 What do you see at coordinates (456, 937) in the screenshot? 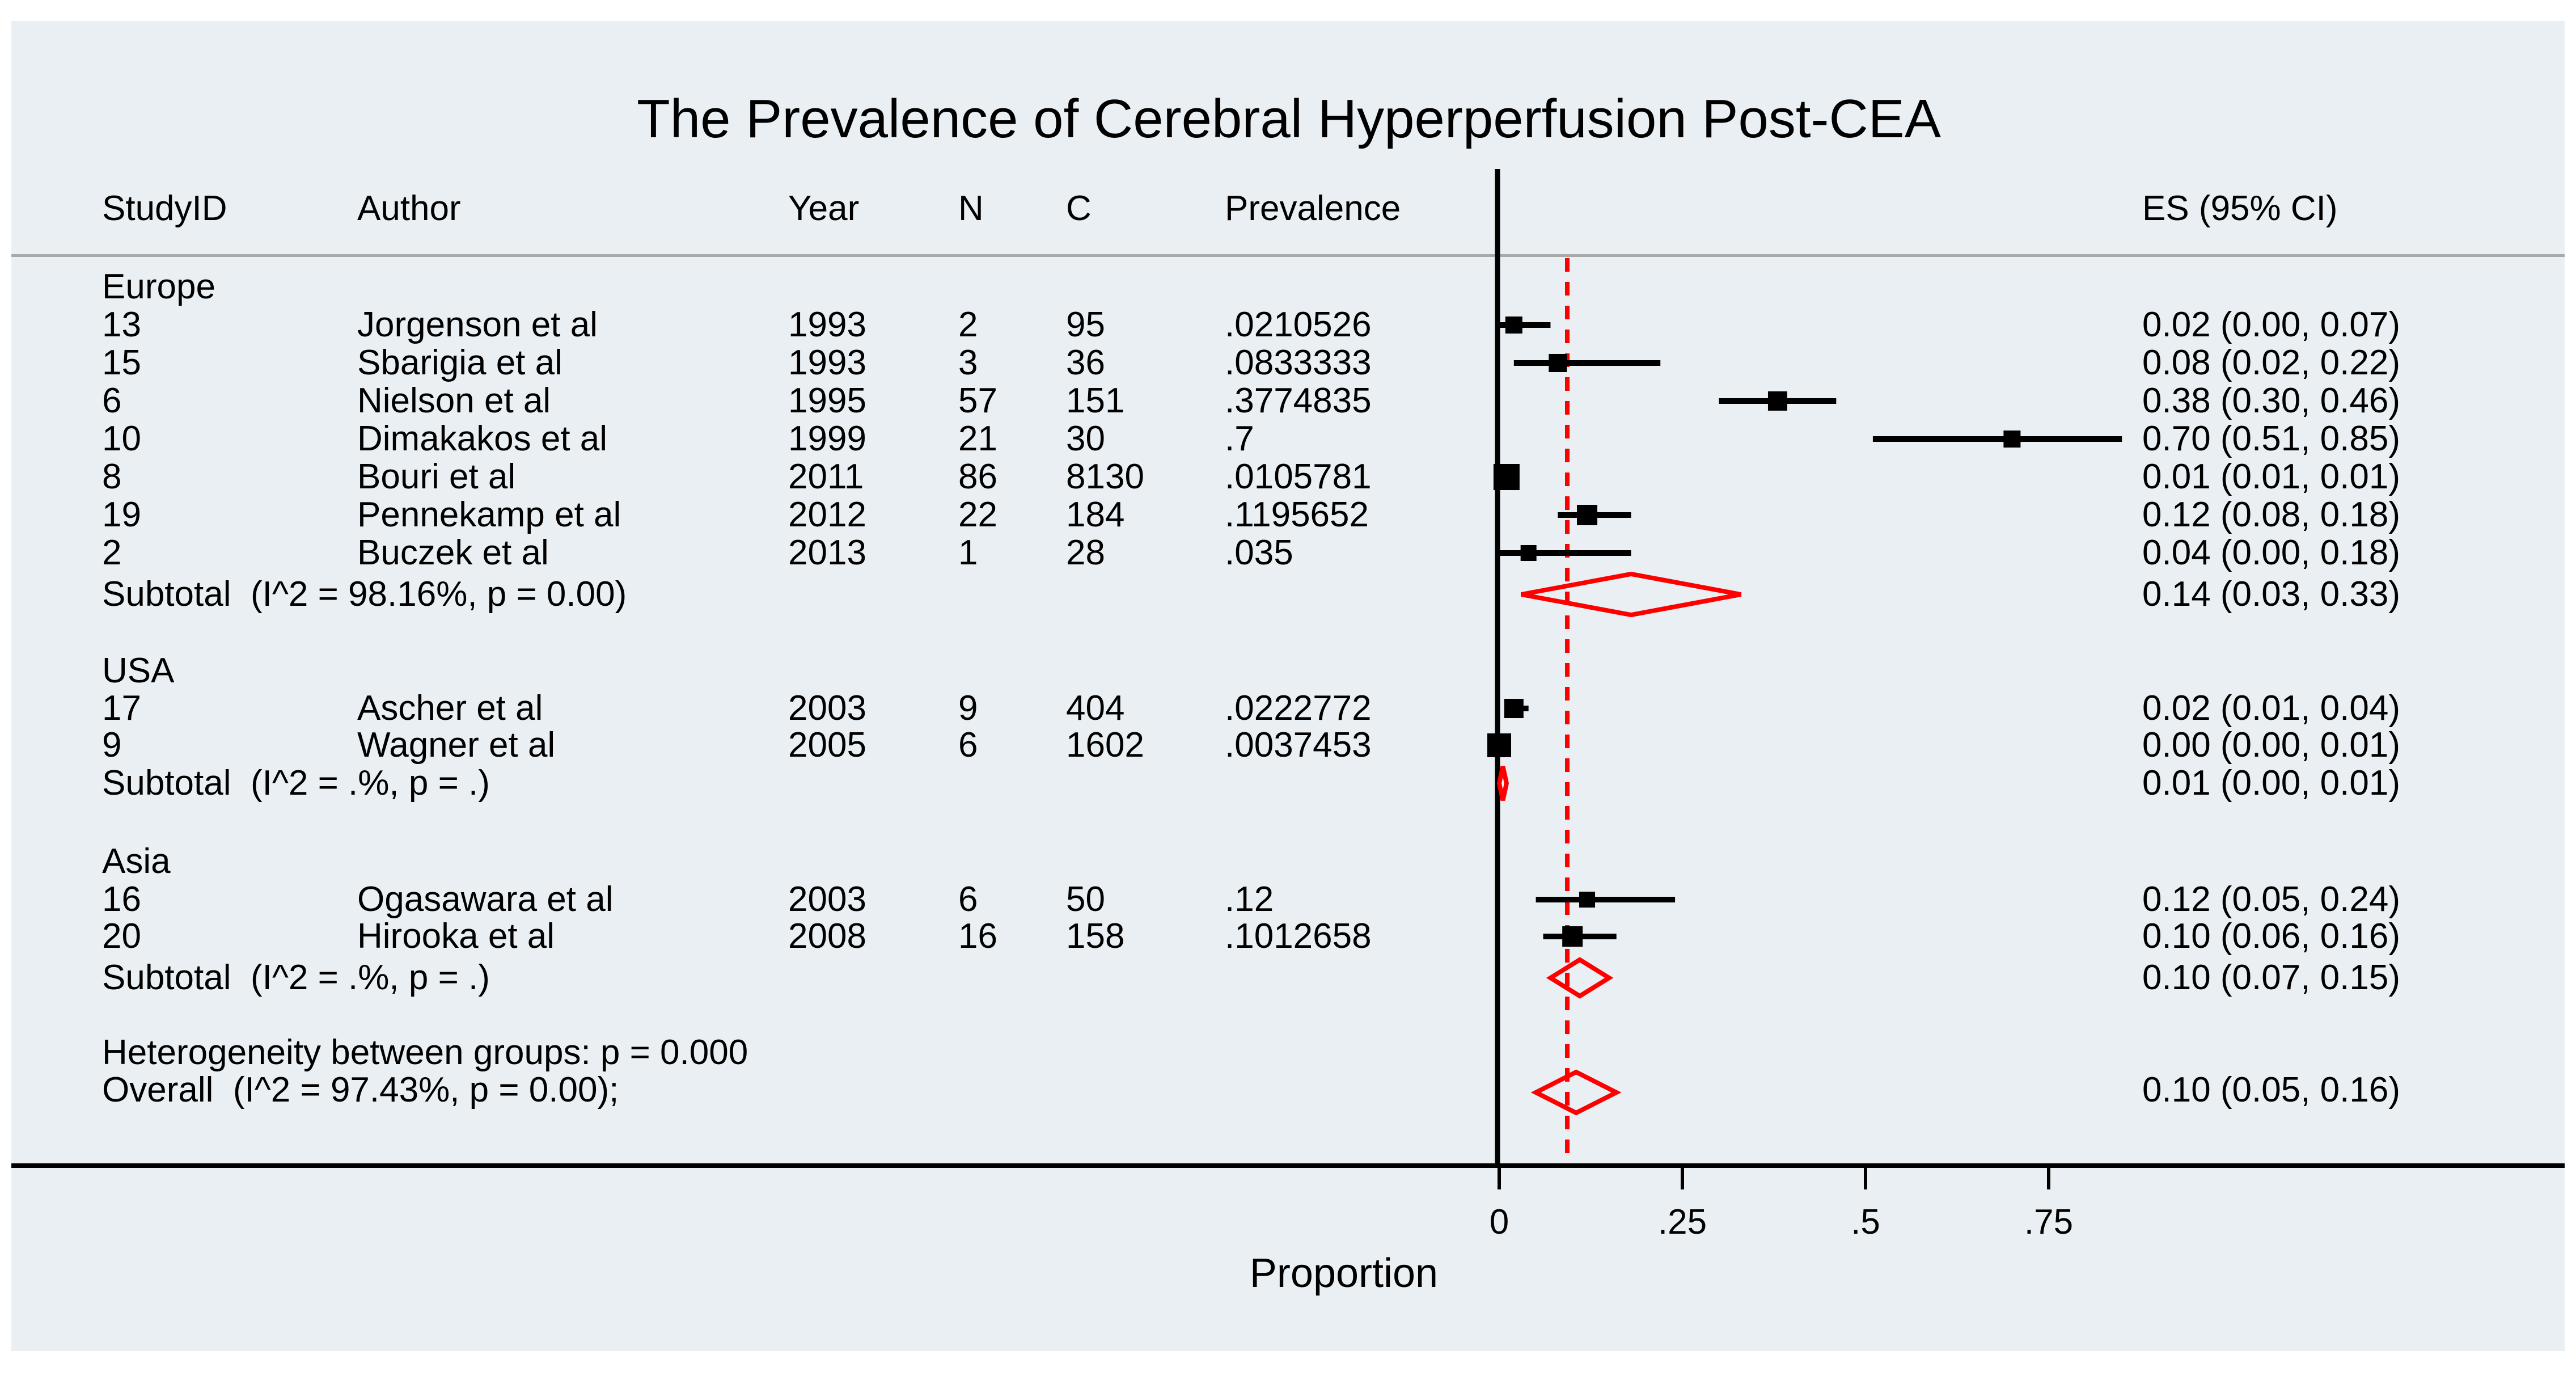
I see `study-author-cell: Hirooka et al` at bounding box center [456, 937].